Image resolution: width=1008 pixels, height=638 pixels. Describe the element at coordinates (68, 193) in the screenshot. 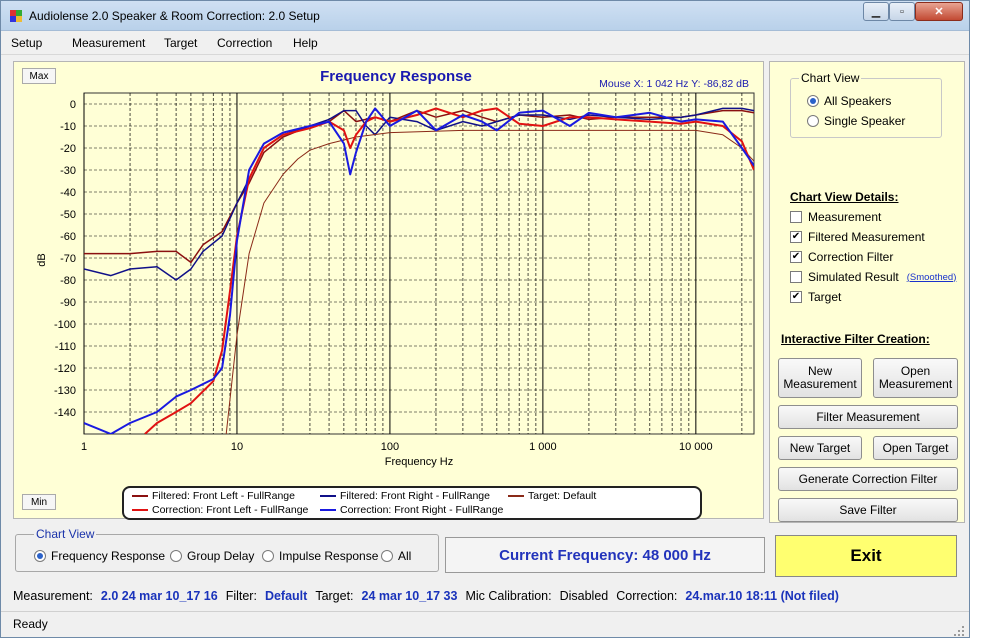

I see `y-tick-label: -40` at that location.